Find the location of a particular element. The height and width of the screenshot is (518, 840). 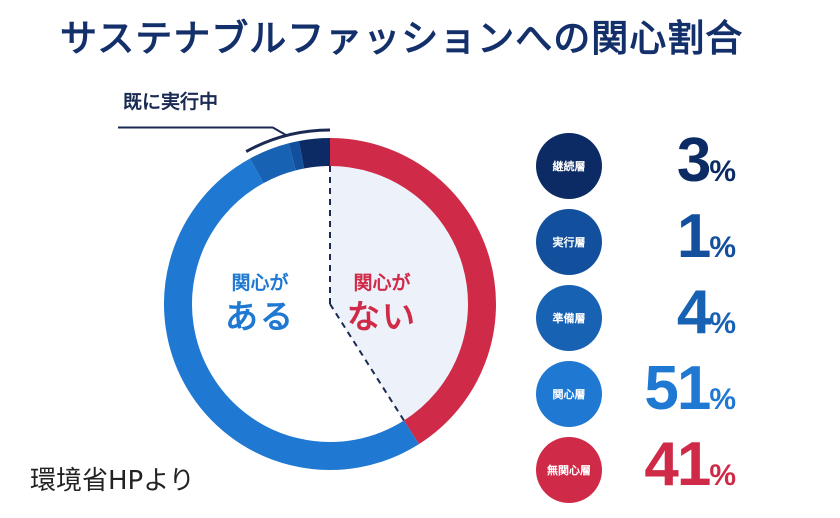

value-not-interested: 41 is located at coordinates (677, 464).